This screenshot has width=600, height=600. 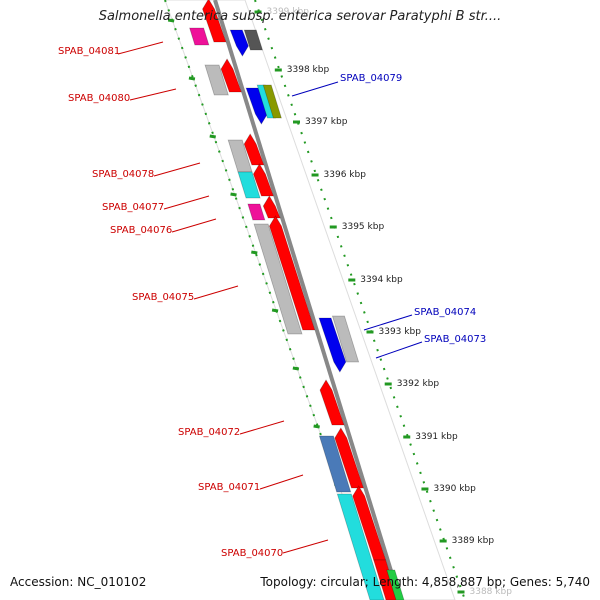 I want to click on gene-label-spab_04071: SPAB_04071, so click(x=229, y=487).